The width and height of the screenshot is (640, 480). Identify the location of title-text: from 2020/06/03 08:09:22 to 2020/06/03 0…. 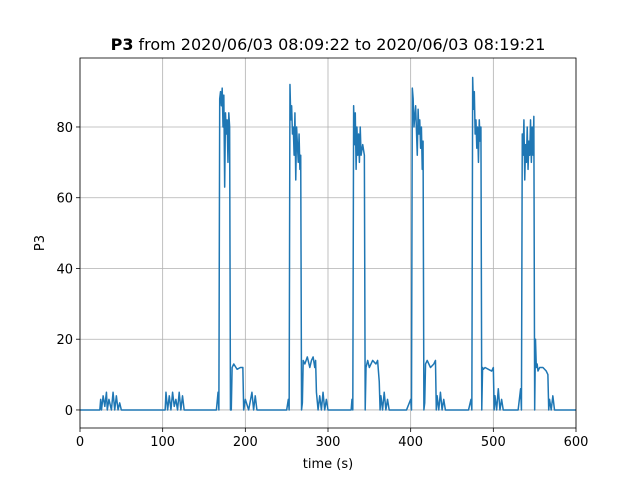
(341, 44).